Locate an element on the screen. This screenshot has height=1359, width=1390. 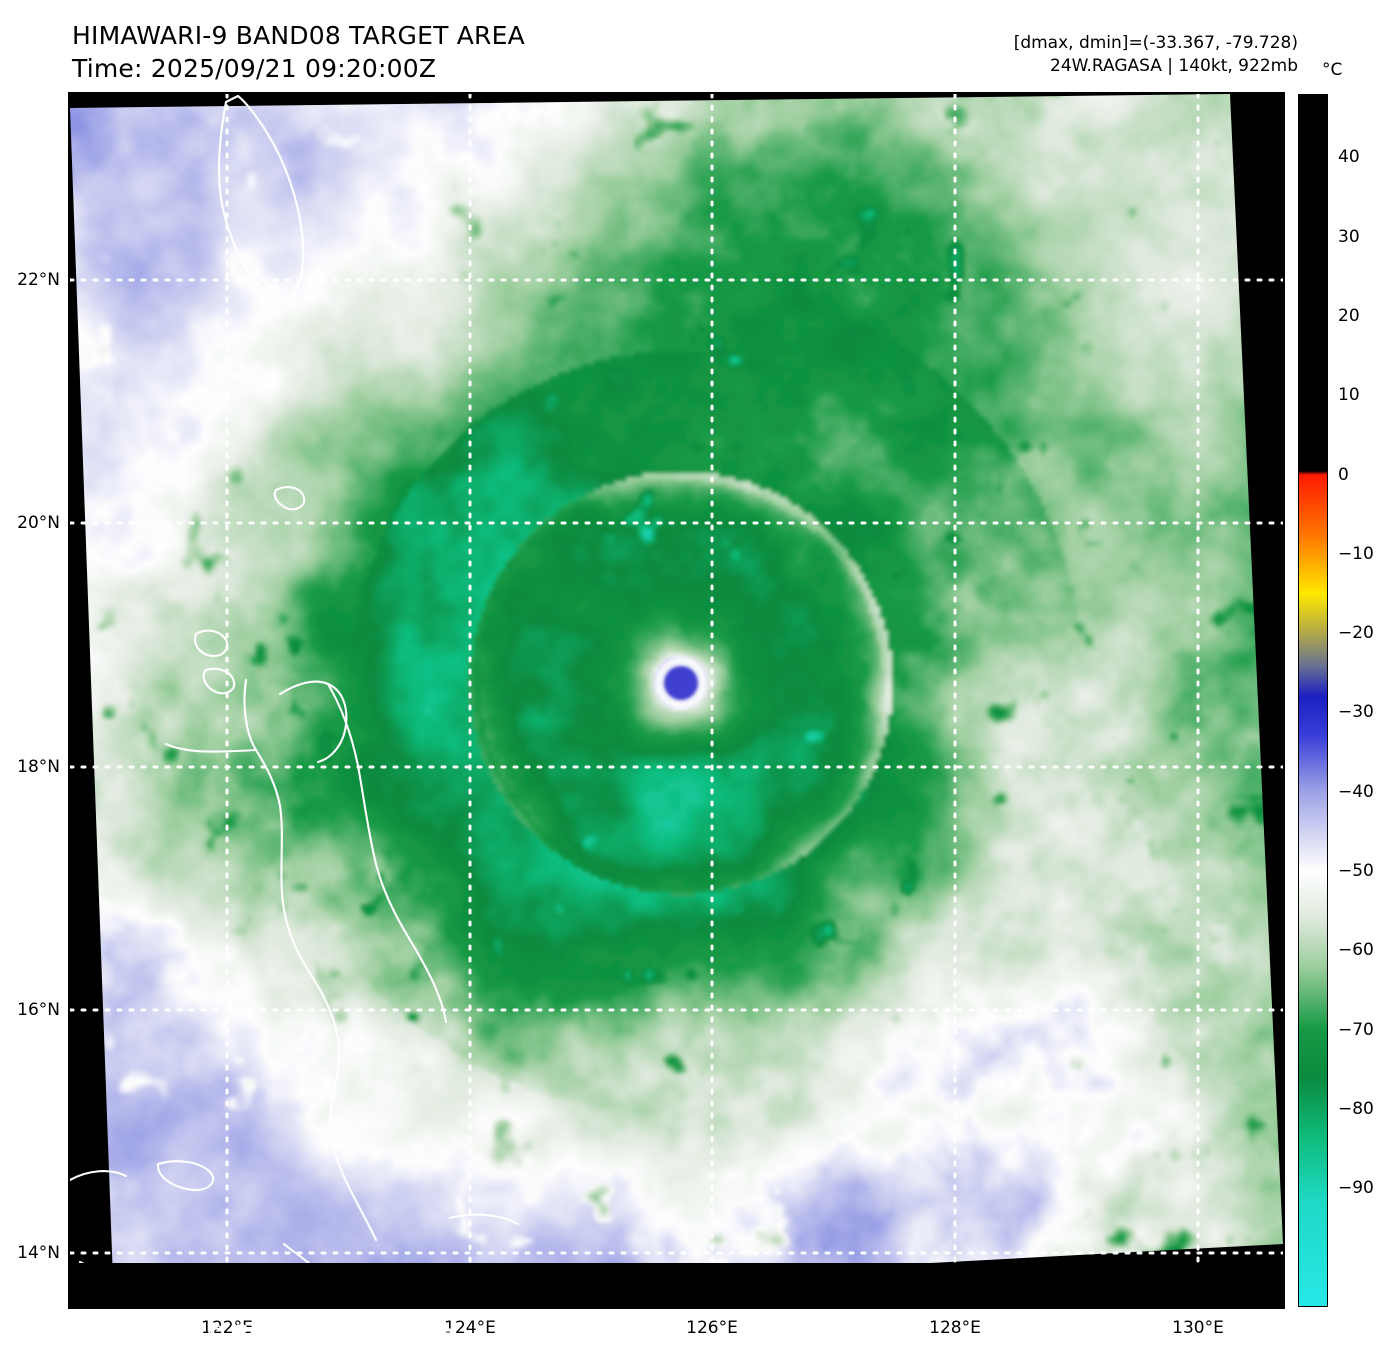
y-axis-tick-label: 16°N is located at coordinates (38, 1010).